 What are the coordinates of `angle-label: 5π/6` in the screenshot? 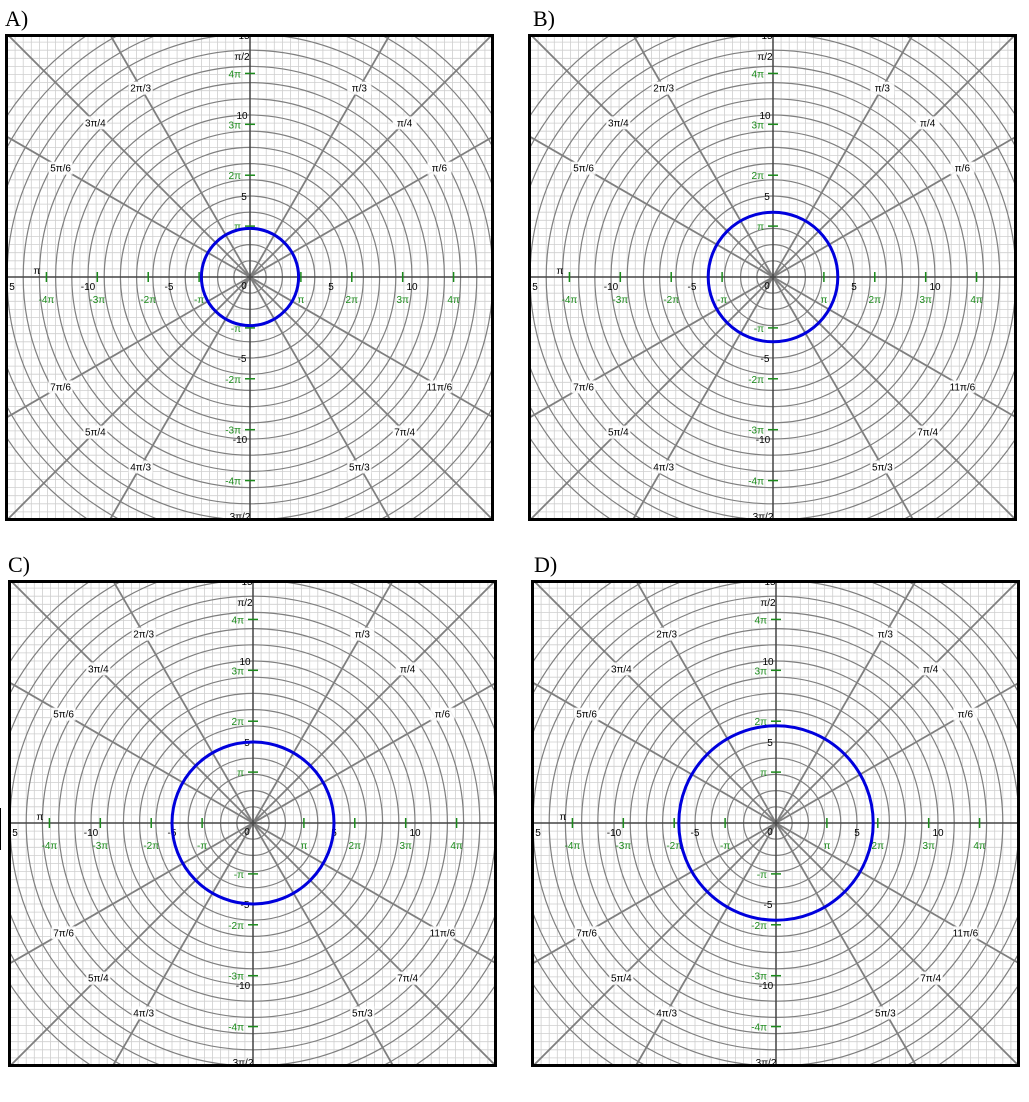 It's located at (60, 169).